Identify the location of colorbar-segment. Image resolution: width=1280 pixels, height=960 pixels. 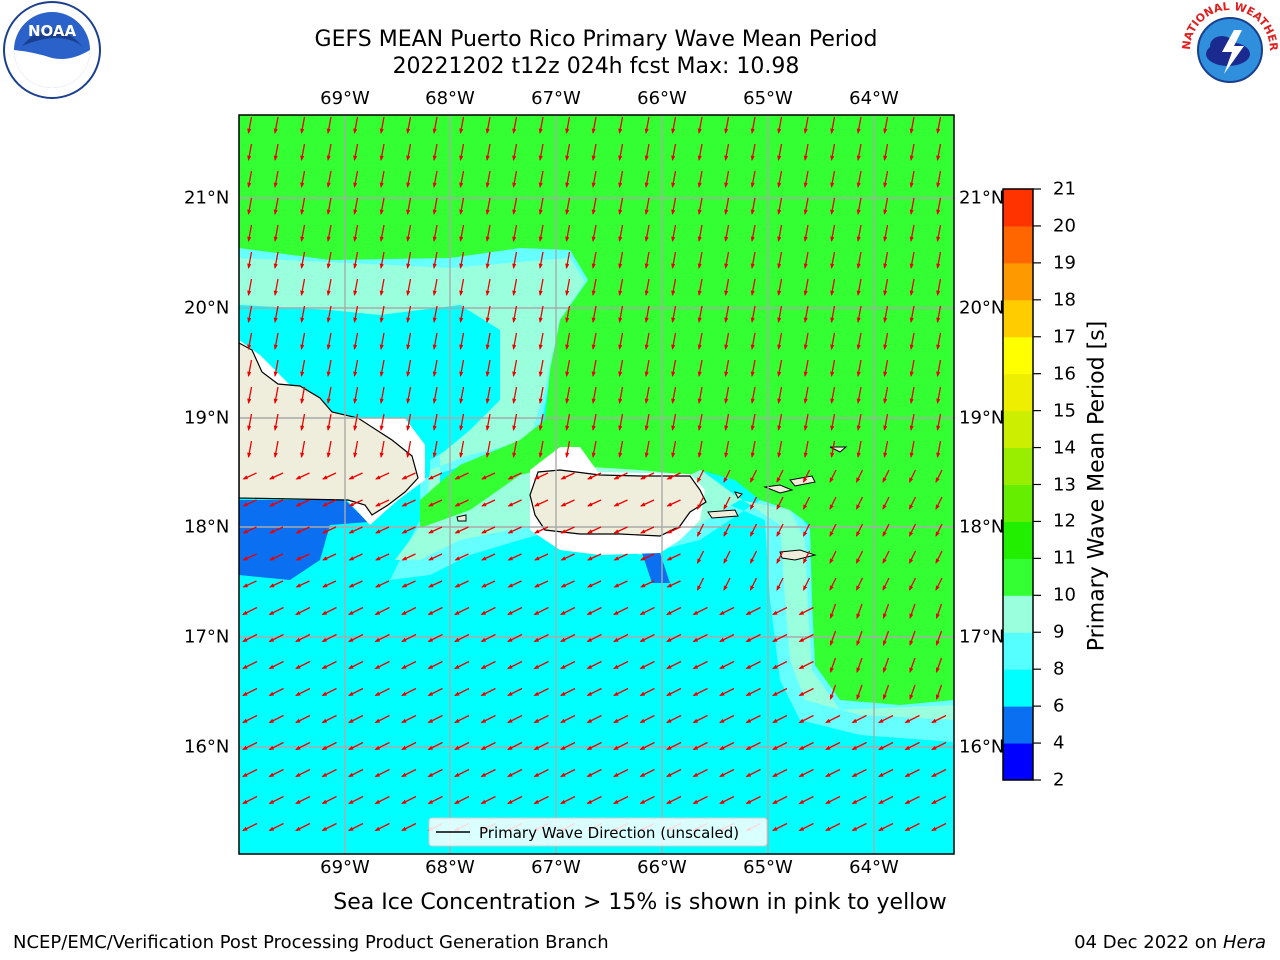
(1018, 281).